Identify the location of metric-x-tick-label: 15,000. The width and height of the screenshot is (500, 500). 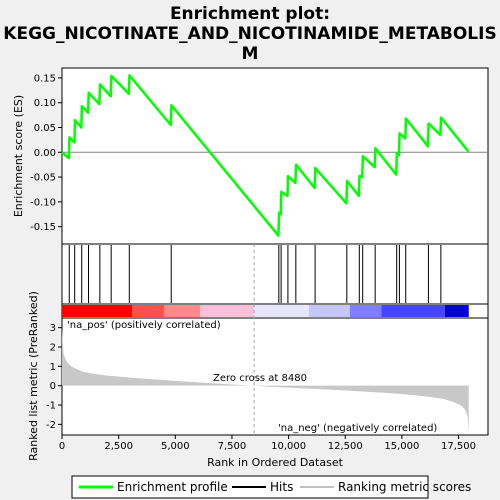
(401, 446).